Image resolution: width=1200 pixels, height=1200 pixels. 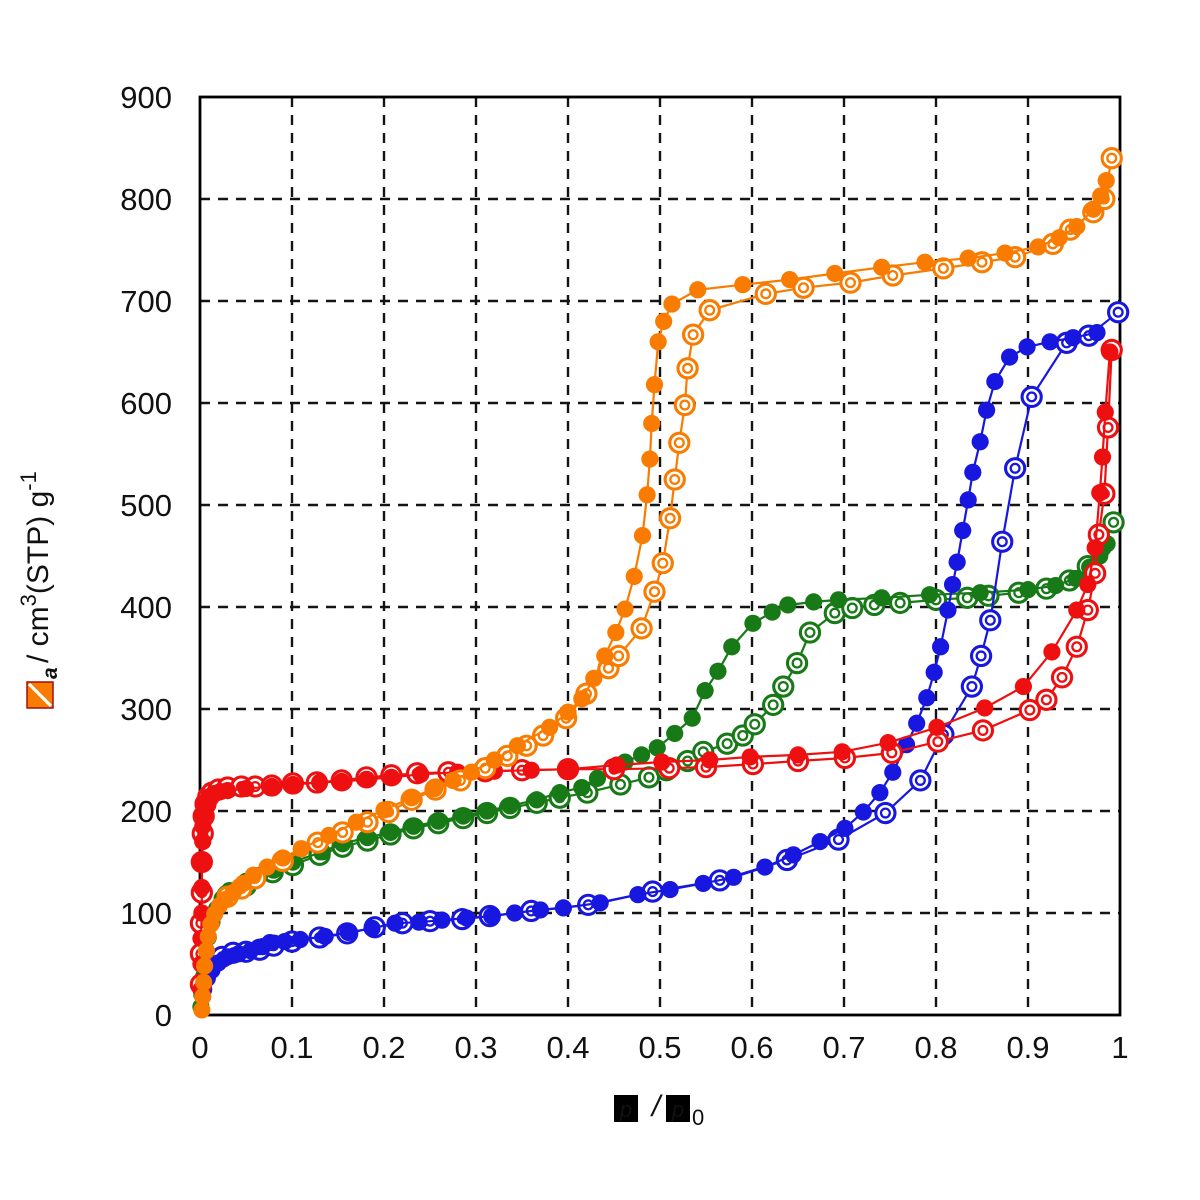 I want to click on x-tick-label: 0.7, so click(x=843, y=1047).